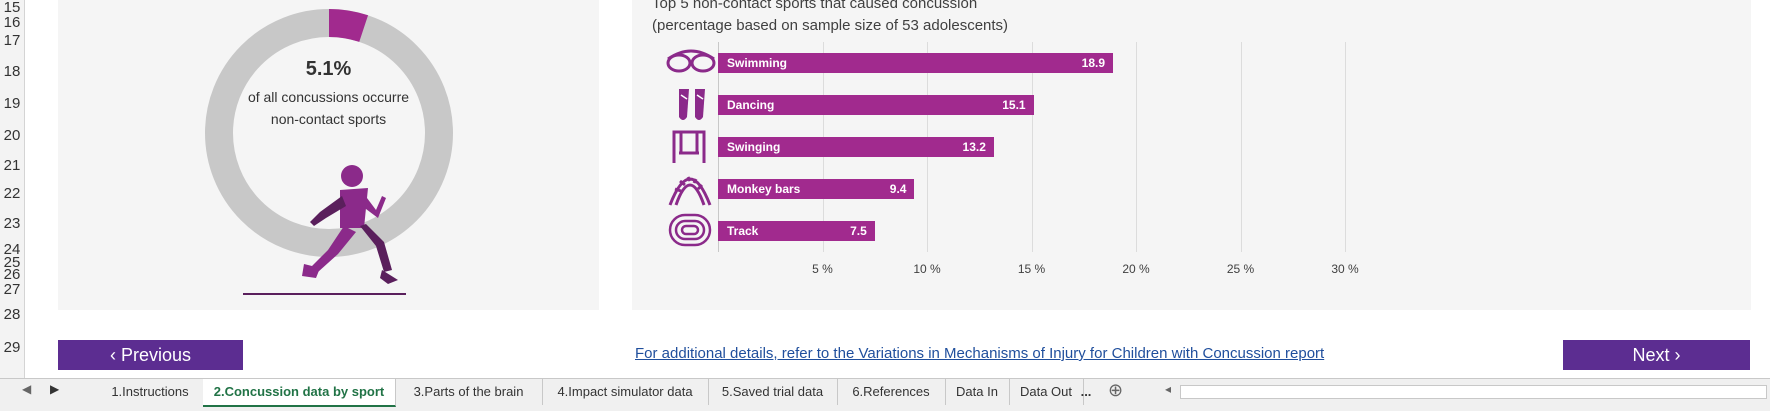 The width and height of the screenshot is (1770, 411). I want to click on row-number: 26, so click(12, 274).